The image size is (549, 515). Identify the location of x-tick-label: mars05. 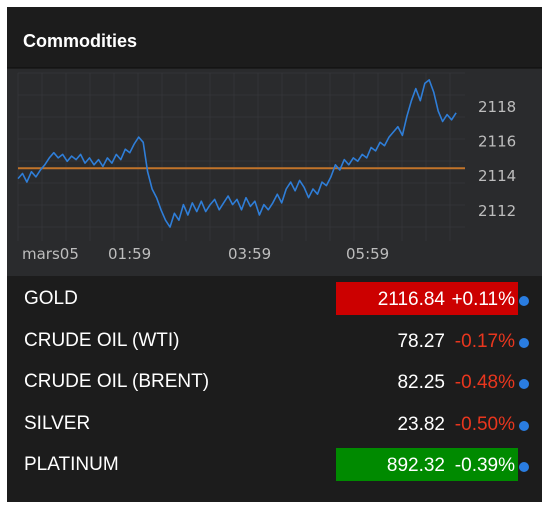
(50, 254).